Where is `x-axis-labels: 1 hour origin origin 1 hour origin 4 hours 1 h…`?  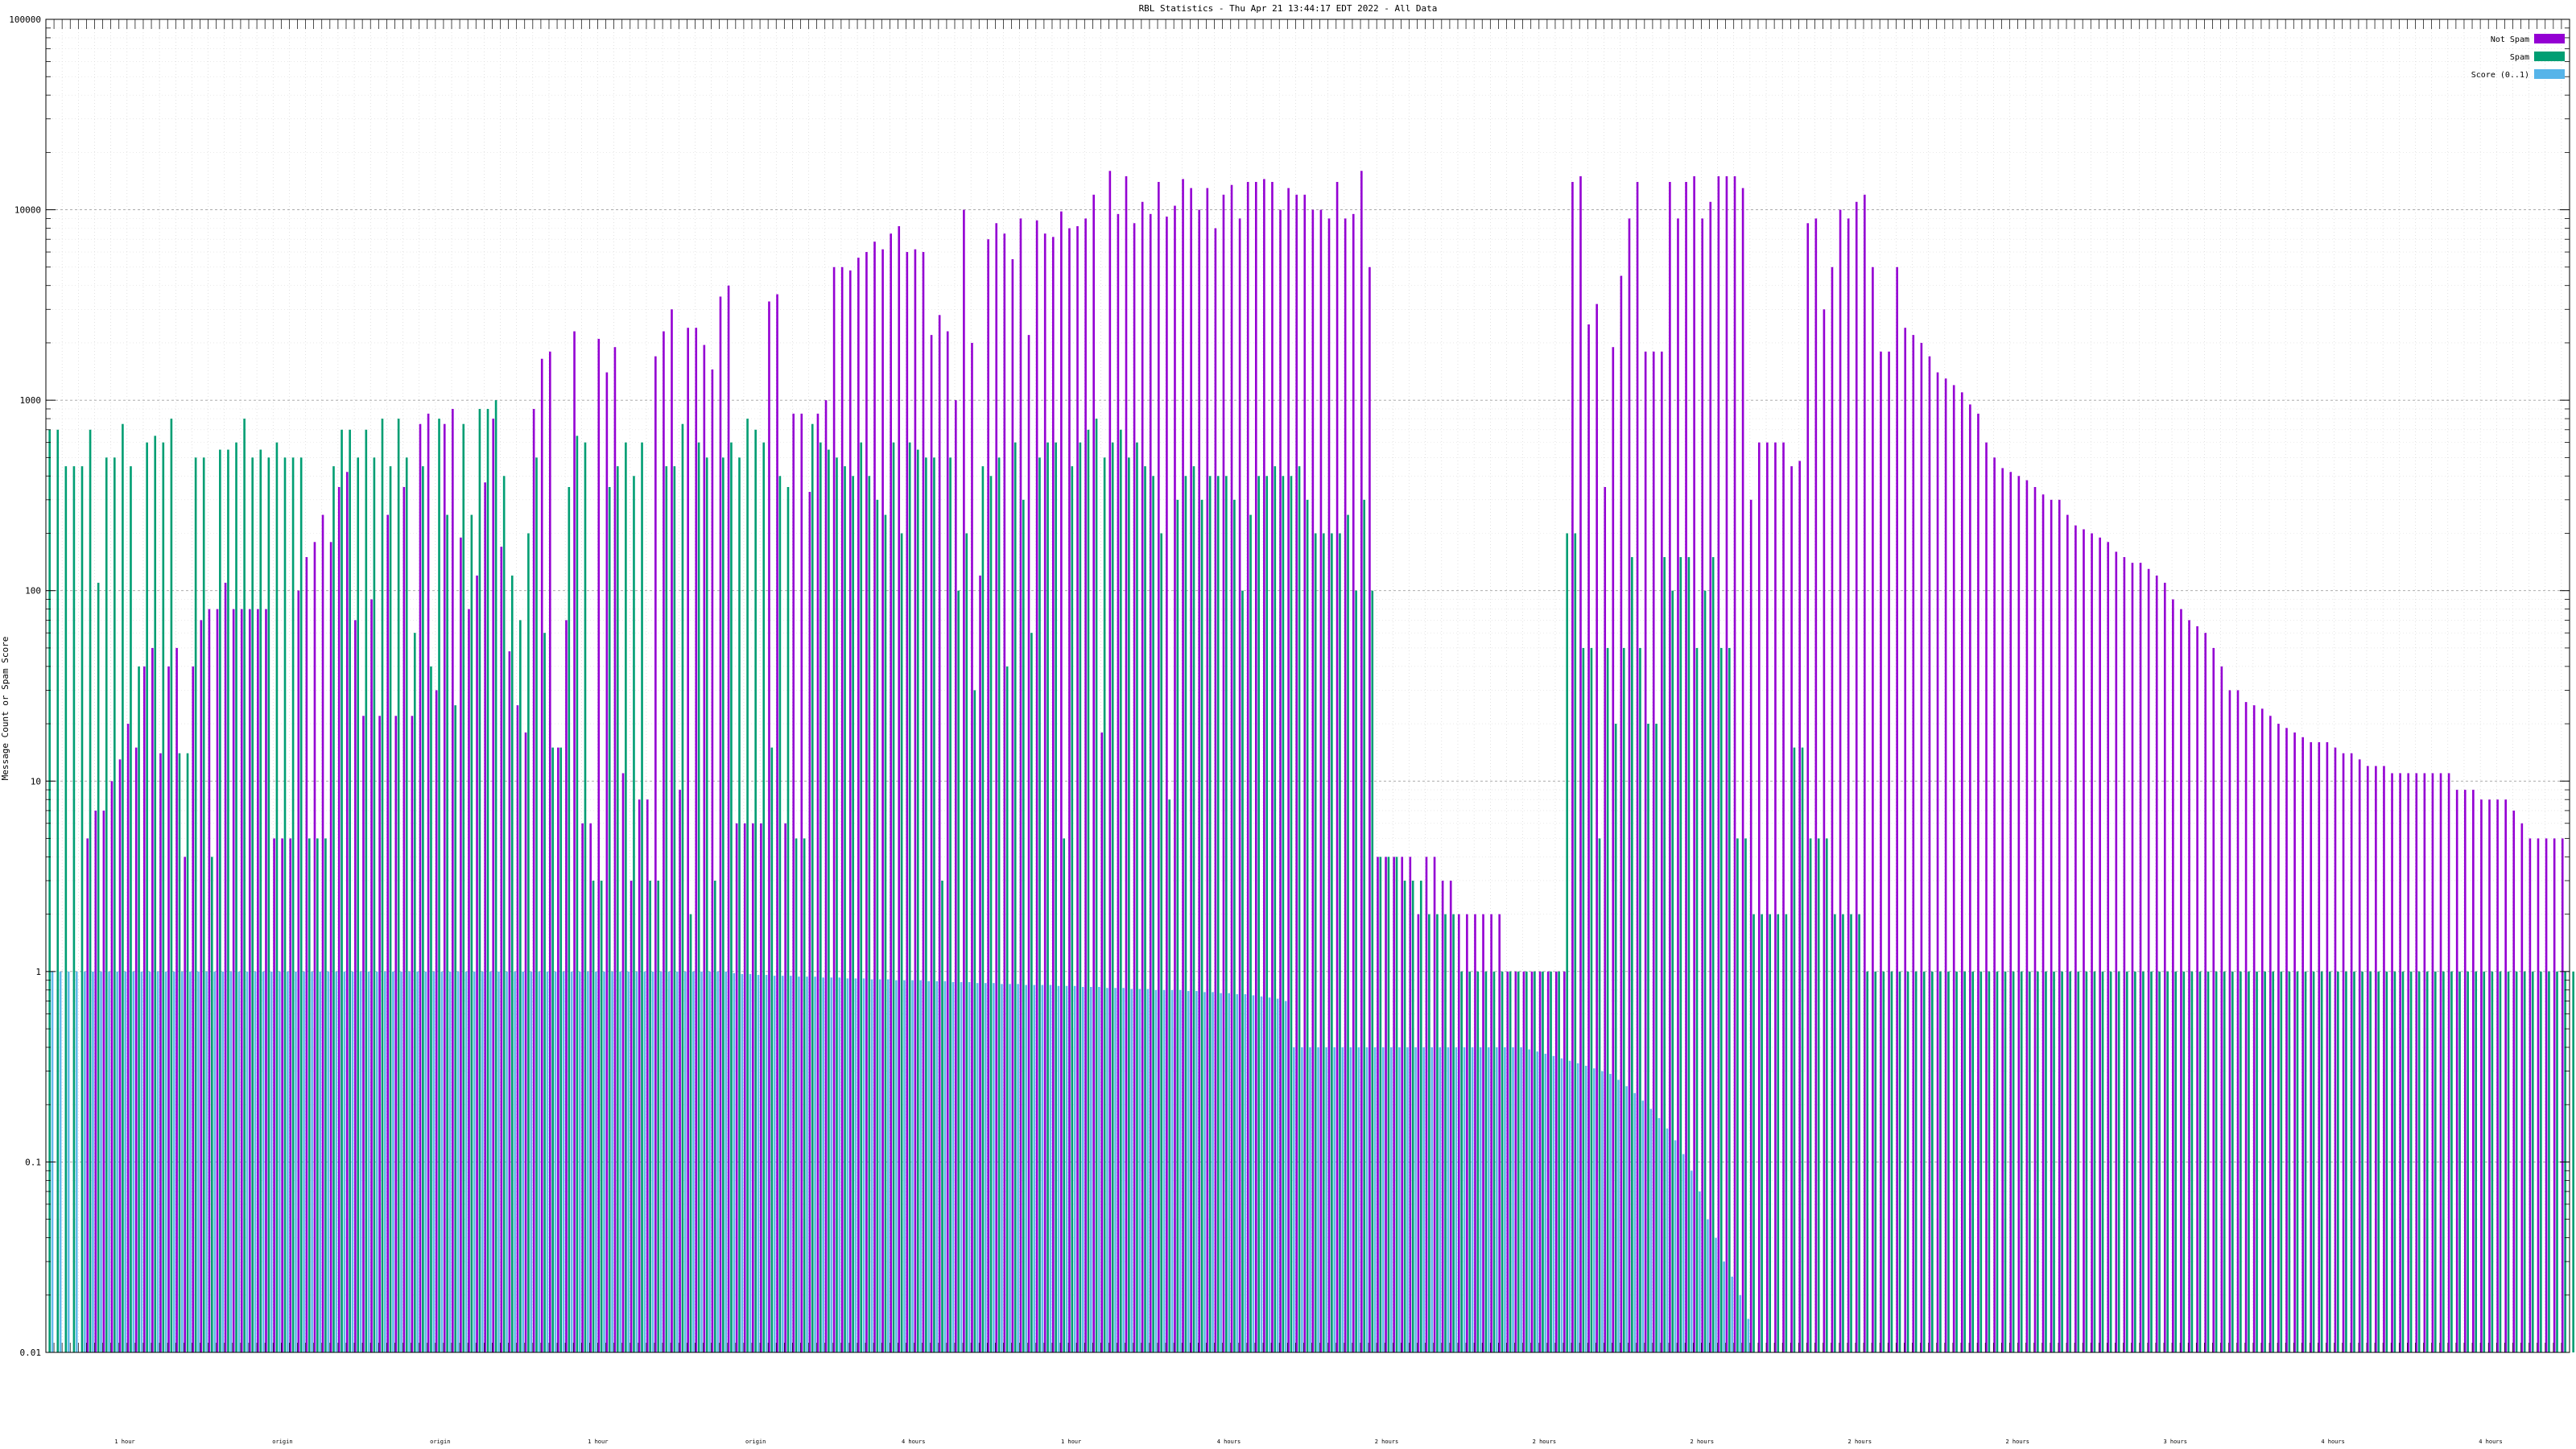 x-axis-labels: 1 hour origin origin 1 hour origin 4 hours 1 h… is located at coordinates (1308, 1442).